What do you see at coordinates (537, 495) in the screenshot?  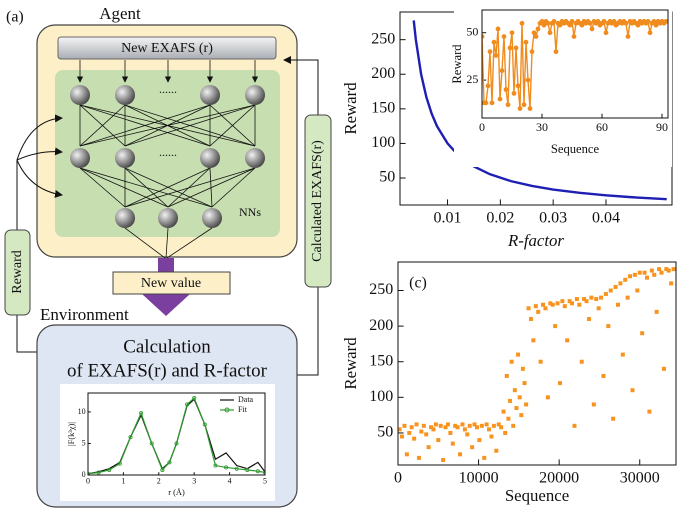 I see `x-axis-label: Sequence` at bounding box center [537, 495].